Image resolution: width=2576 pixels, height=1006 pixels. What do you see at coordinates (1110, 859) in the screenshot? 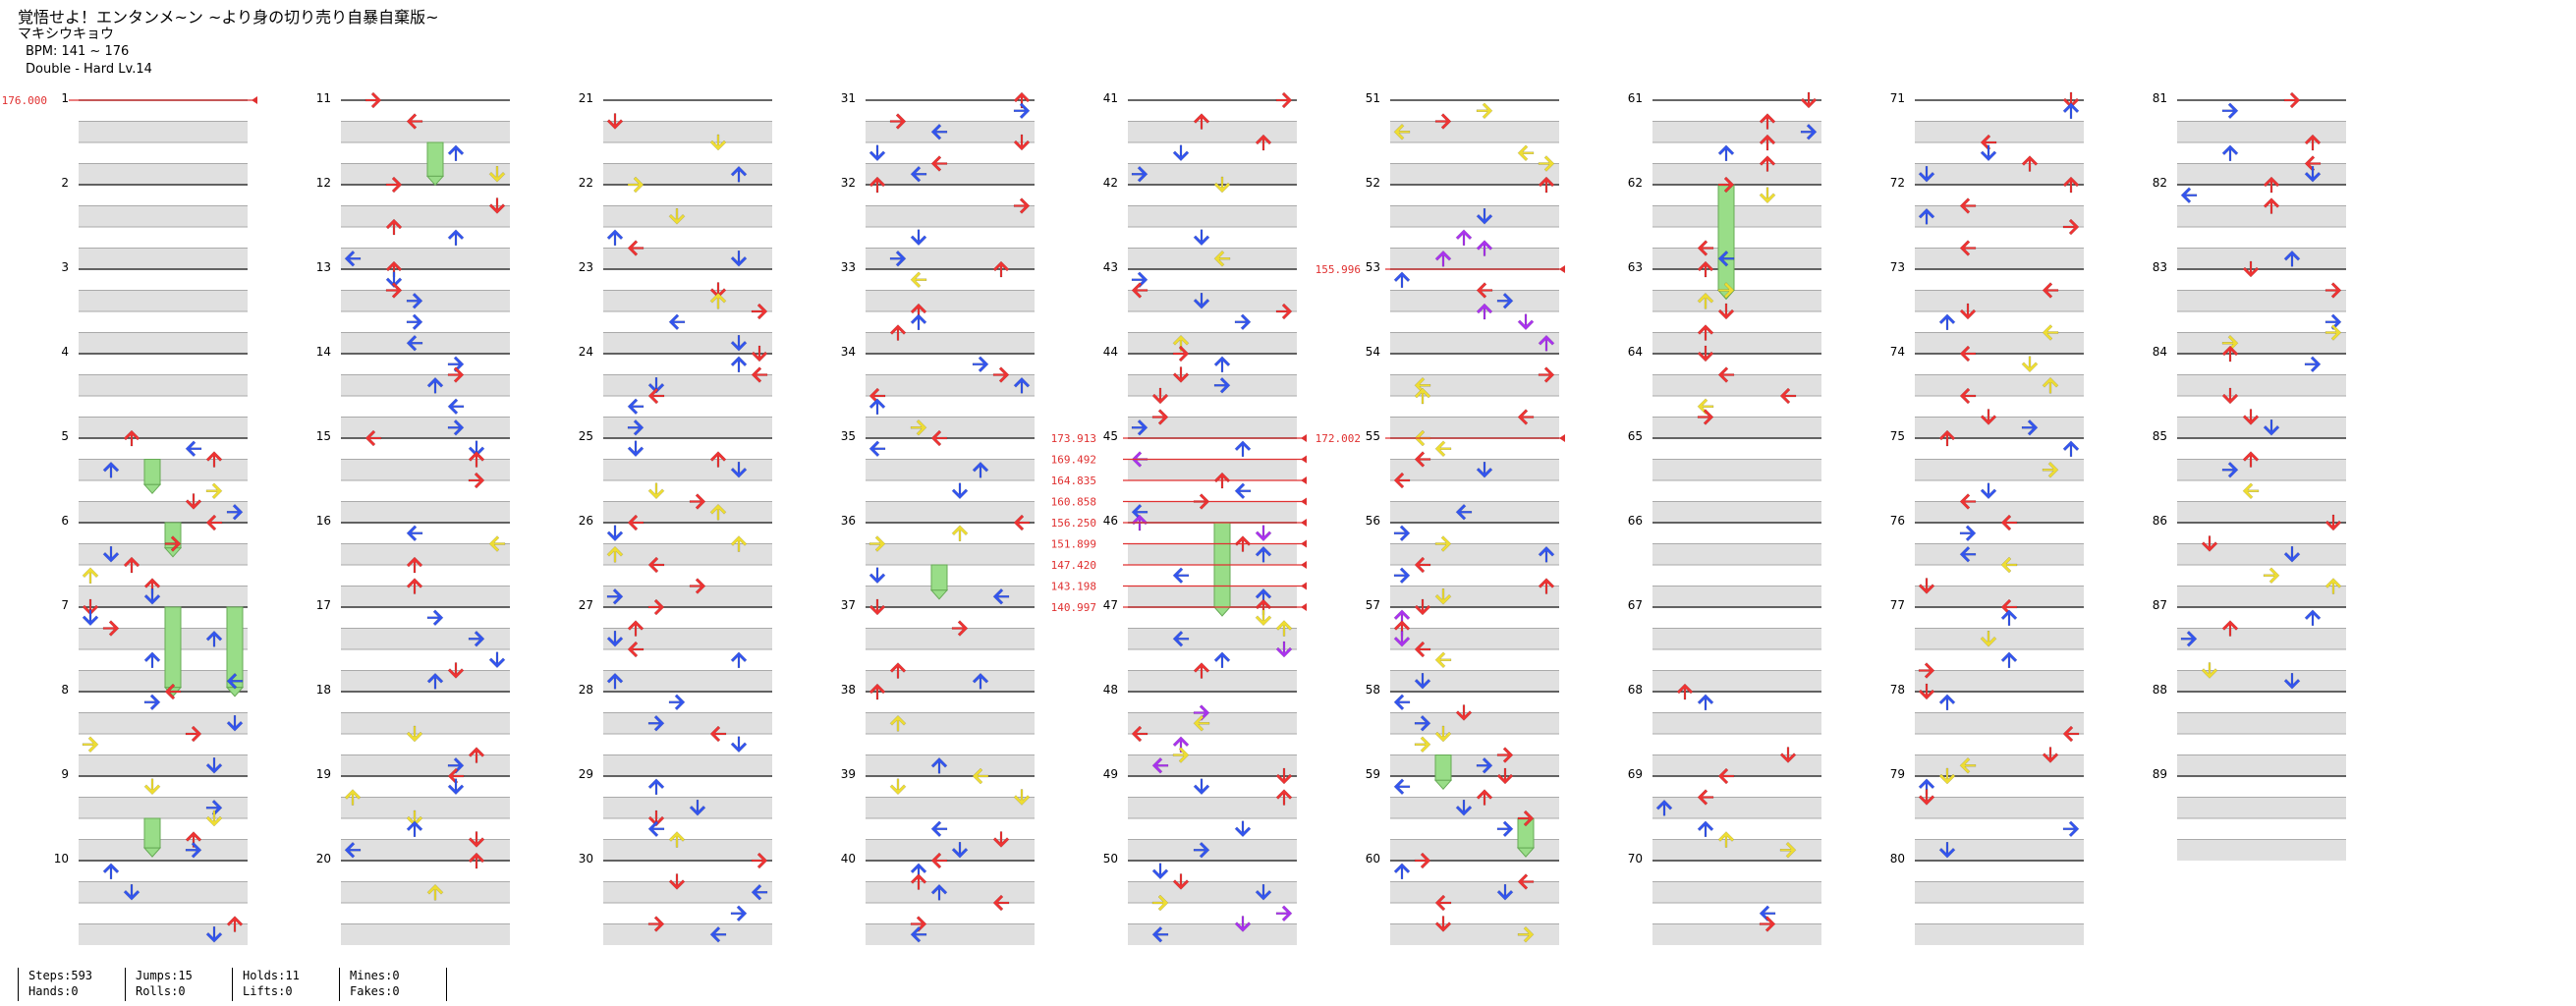
I see `measure-number: 50` at bounding box center [1110, 859].